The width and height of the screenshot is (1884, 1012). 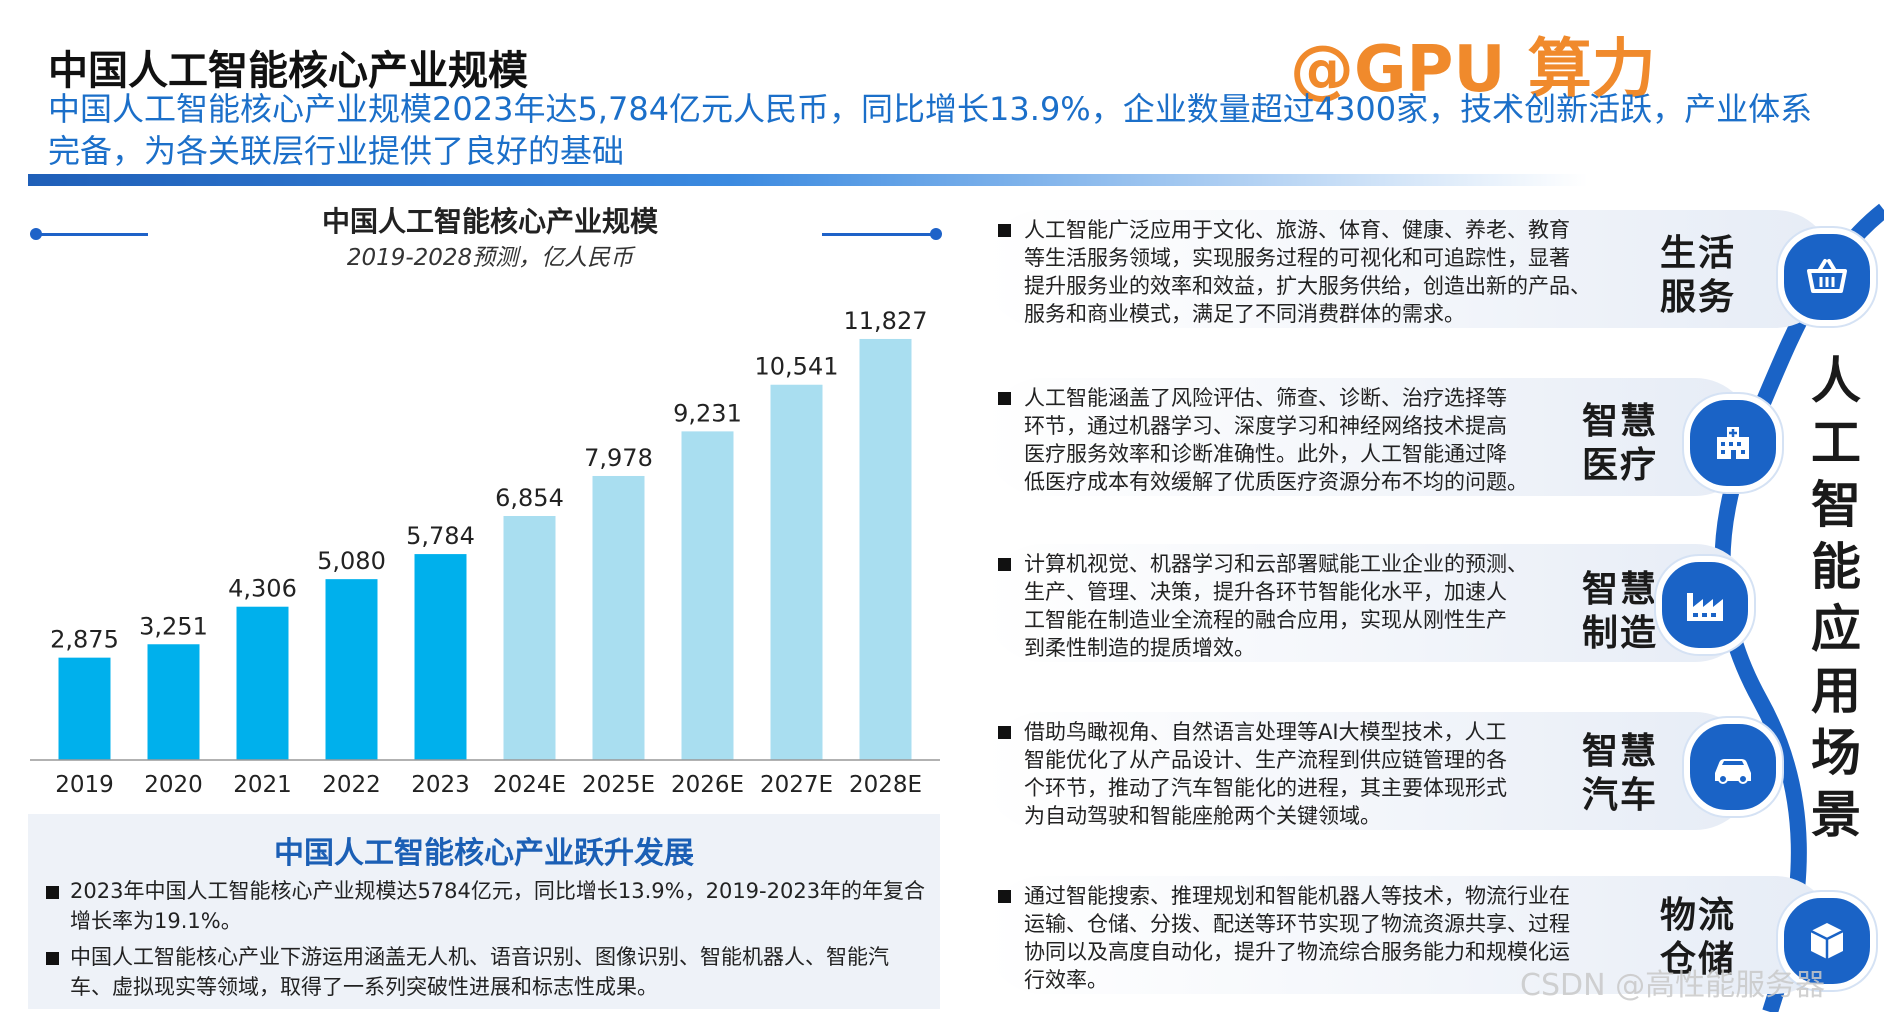 I want to click on data-label: 7,978, so click(x=618, y=458).